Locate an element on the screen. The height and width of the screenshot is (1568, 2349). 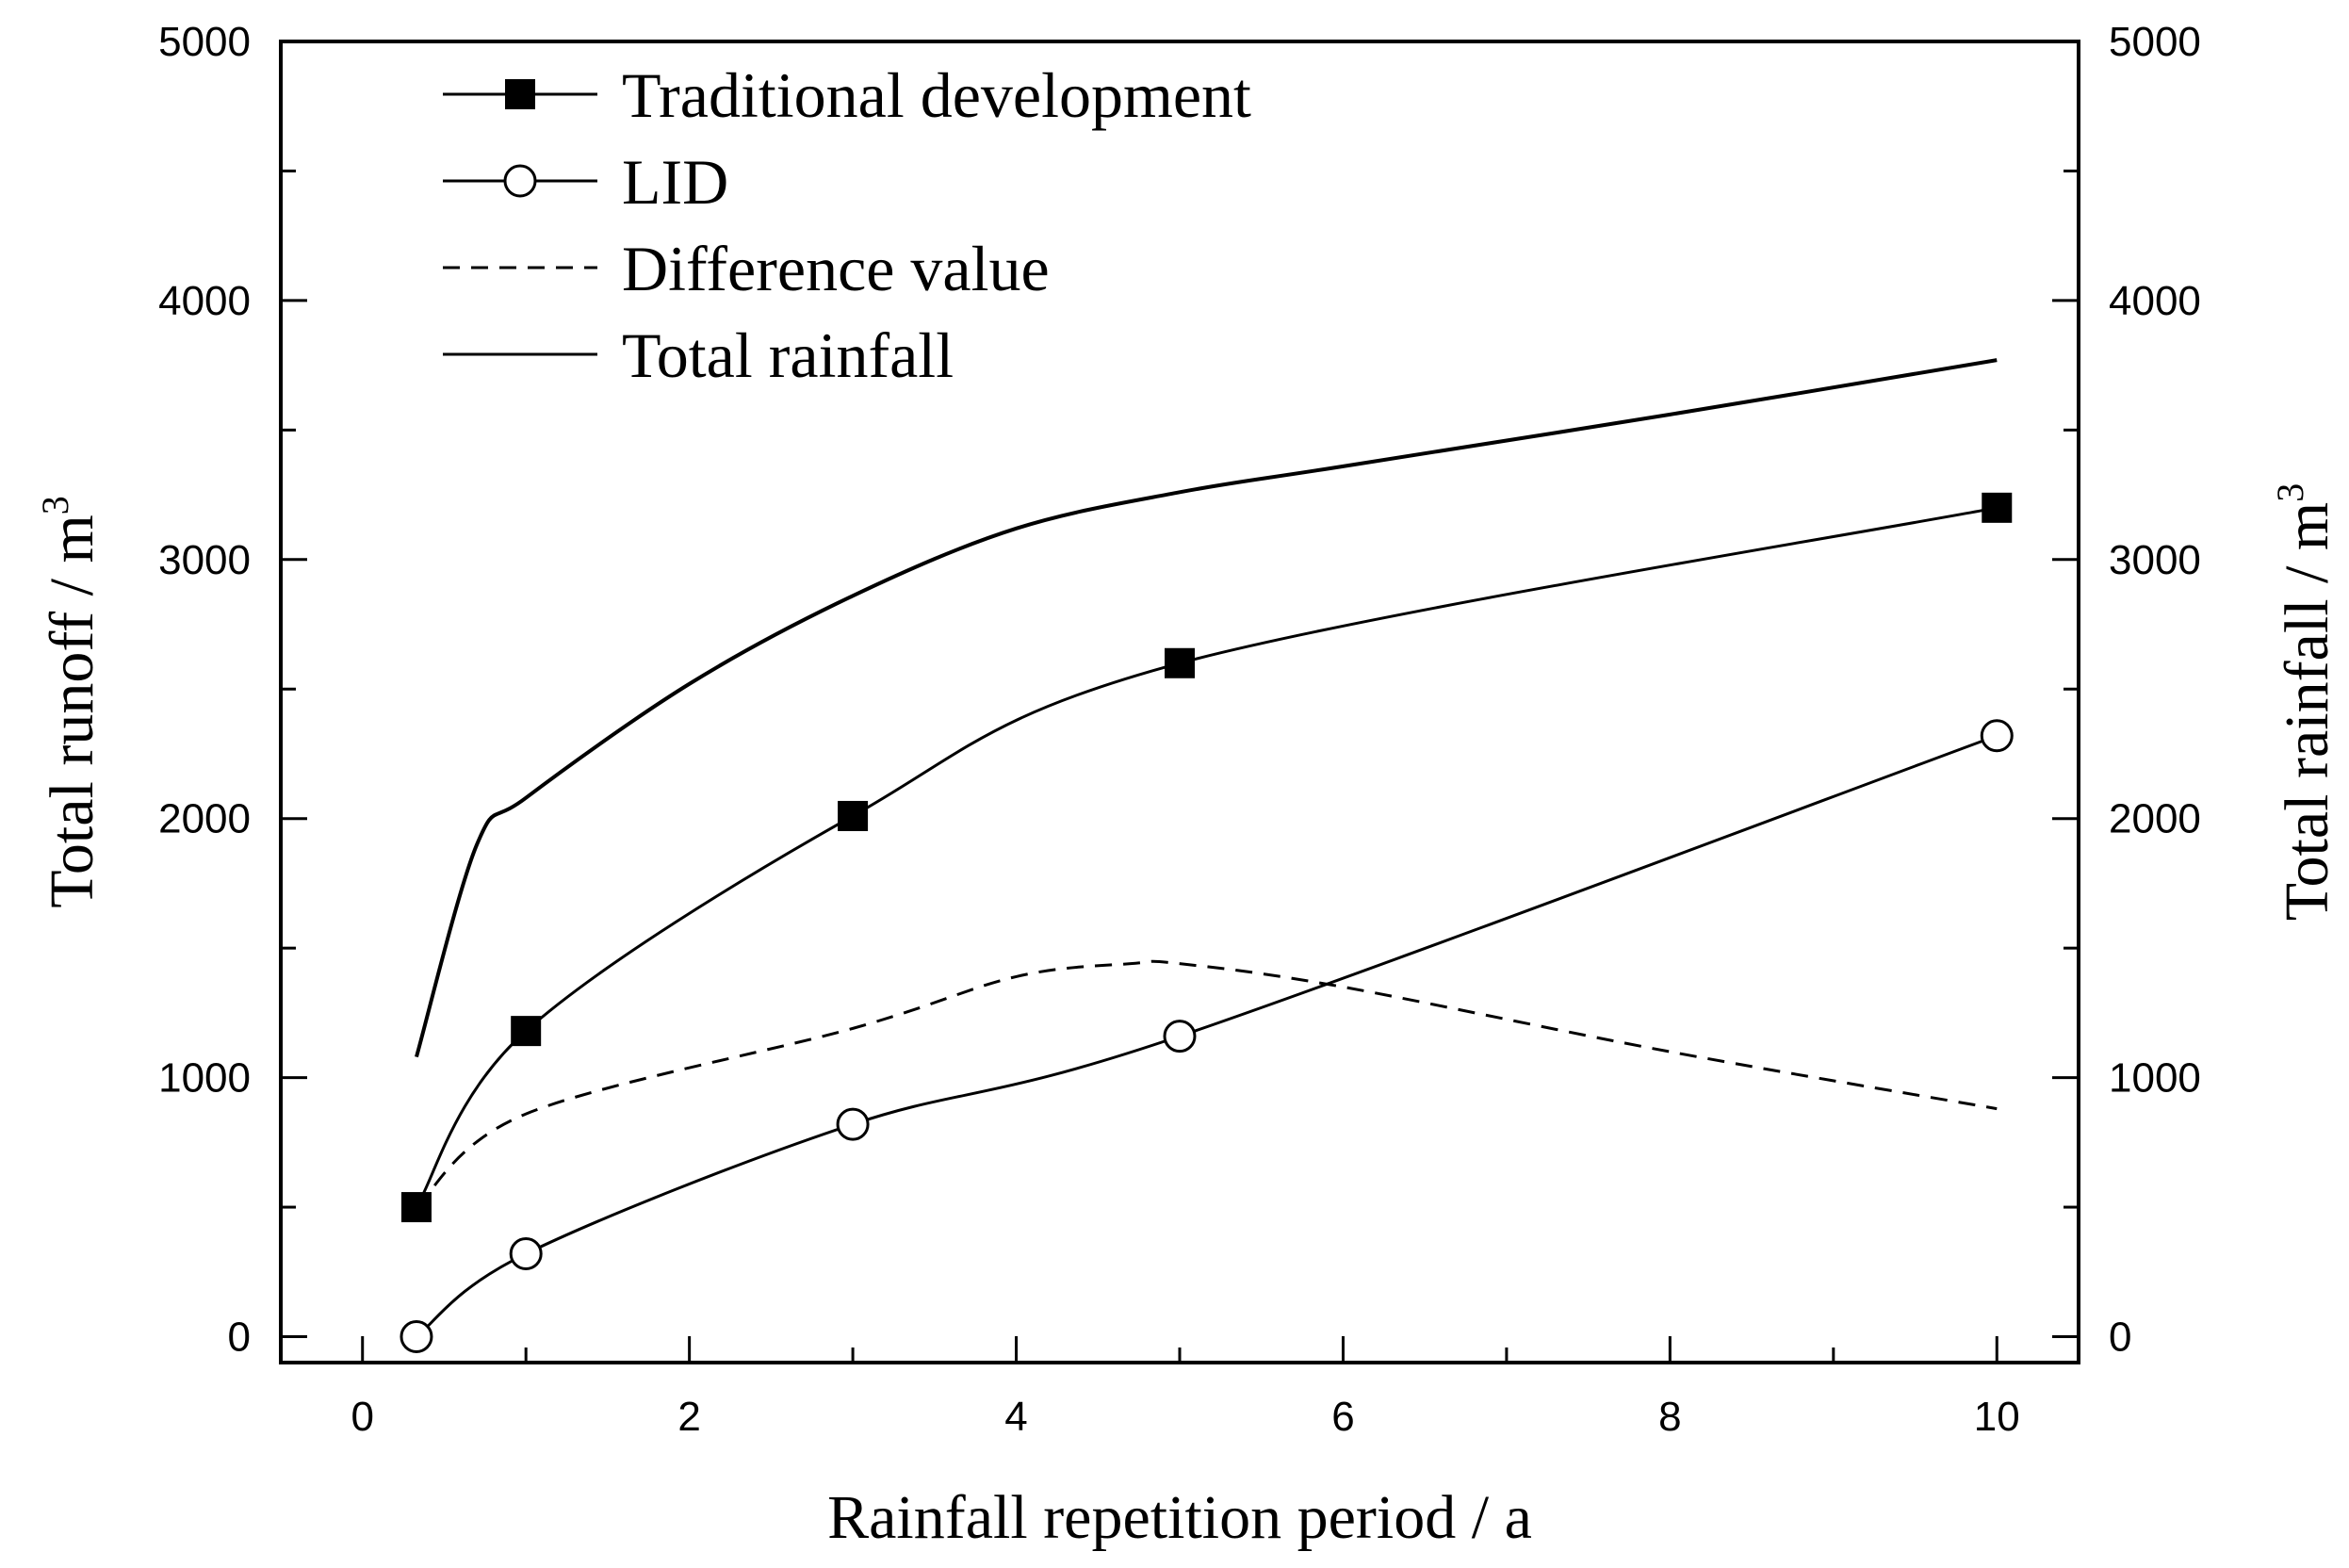
y-left-tick-label: 1000 is located at coordinates (204, 1078).